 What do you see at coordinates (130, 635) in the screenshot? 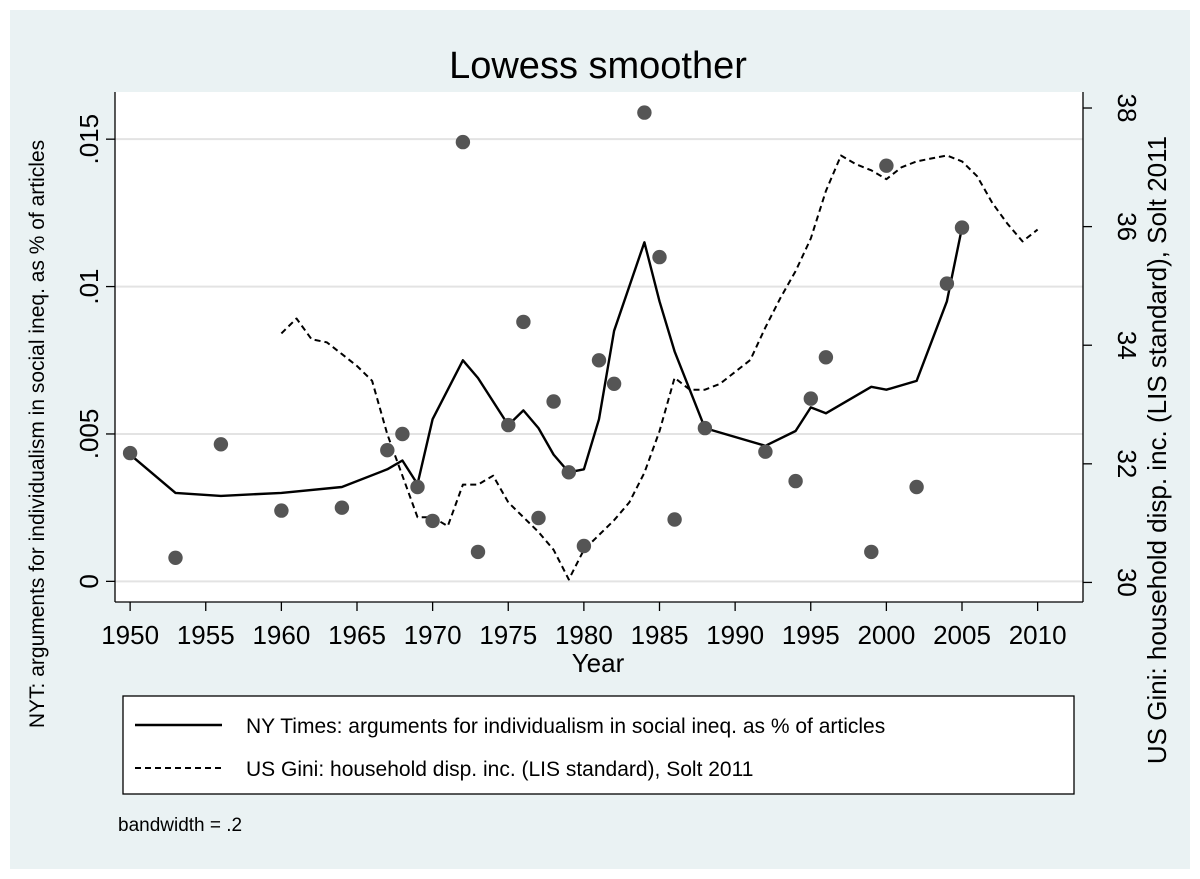
I see `x-tick-label: 1950` at bounding box center [130, 635].